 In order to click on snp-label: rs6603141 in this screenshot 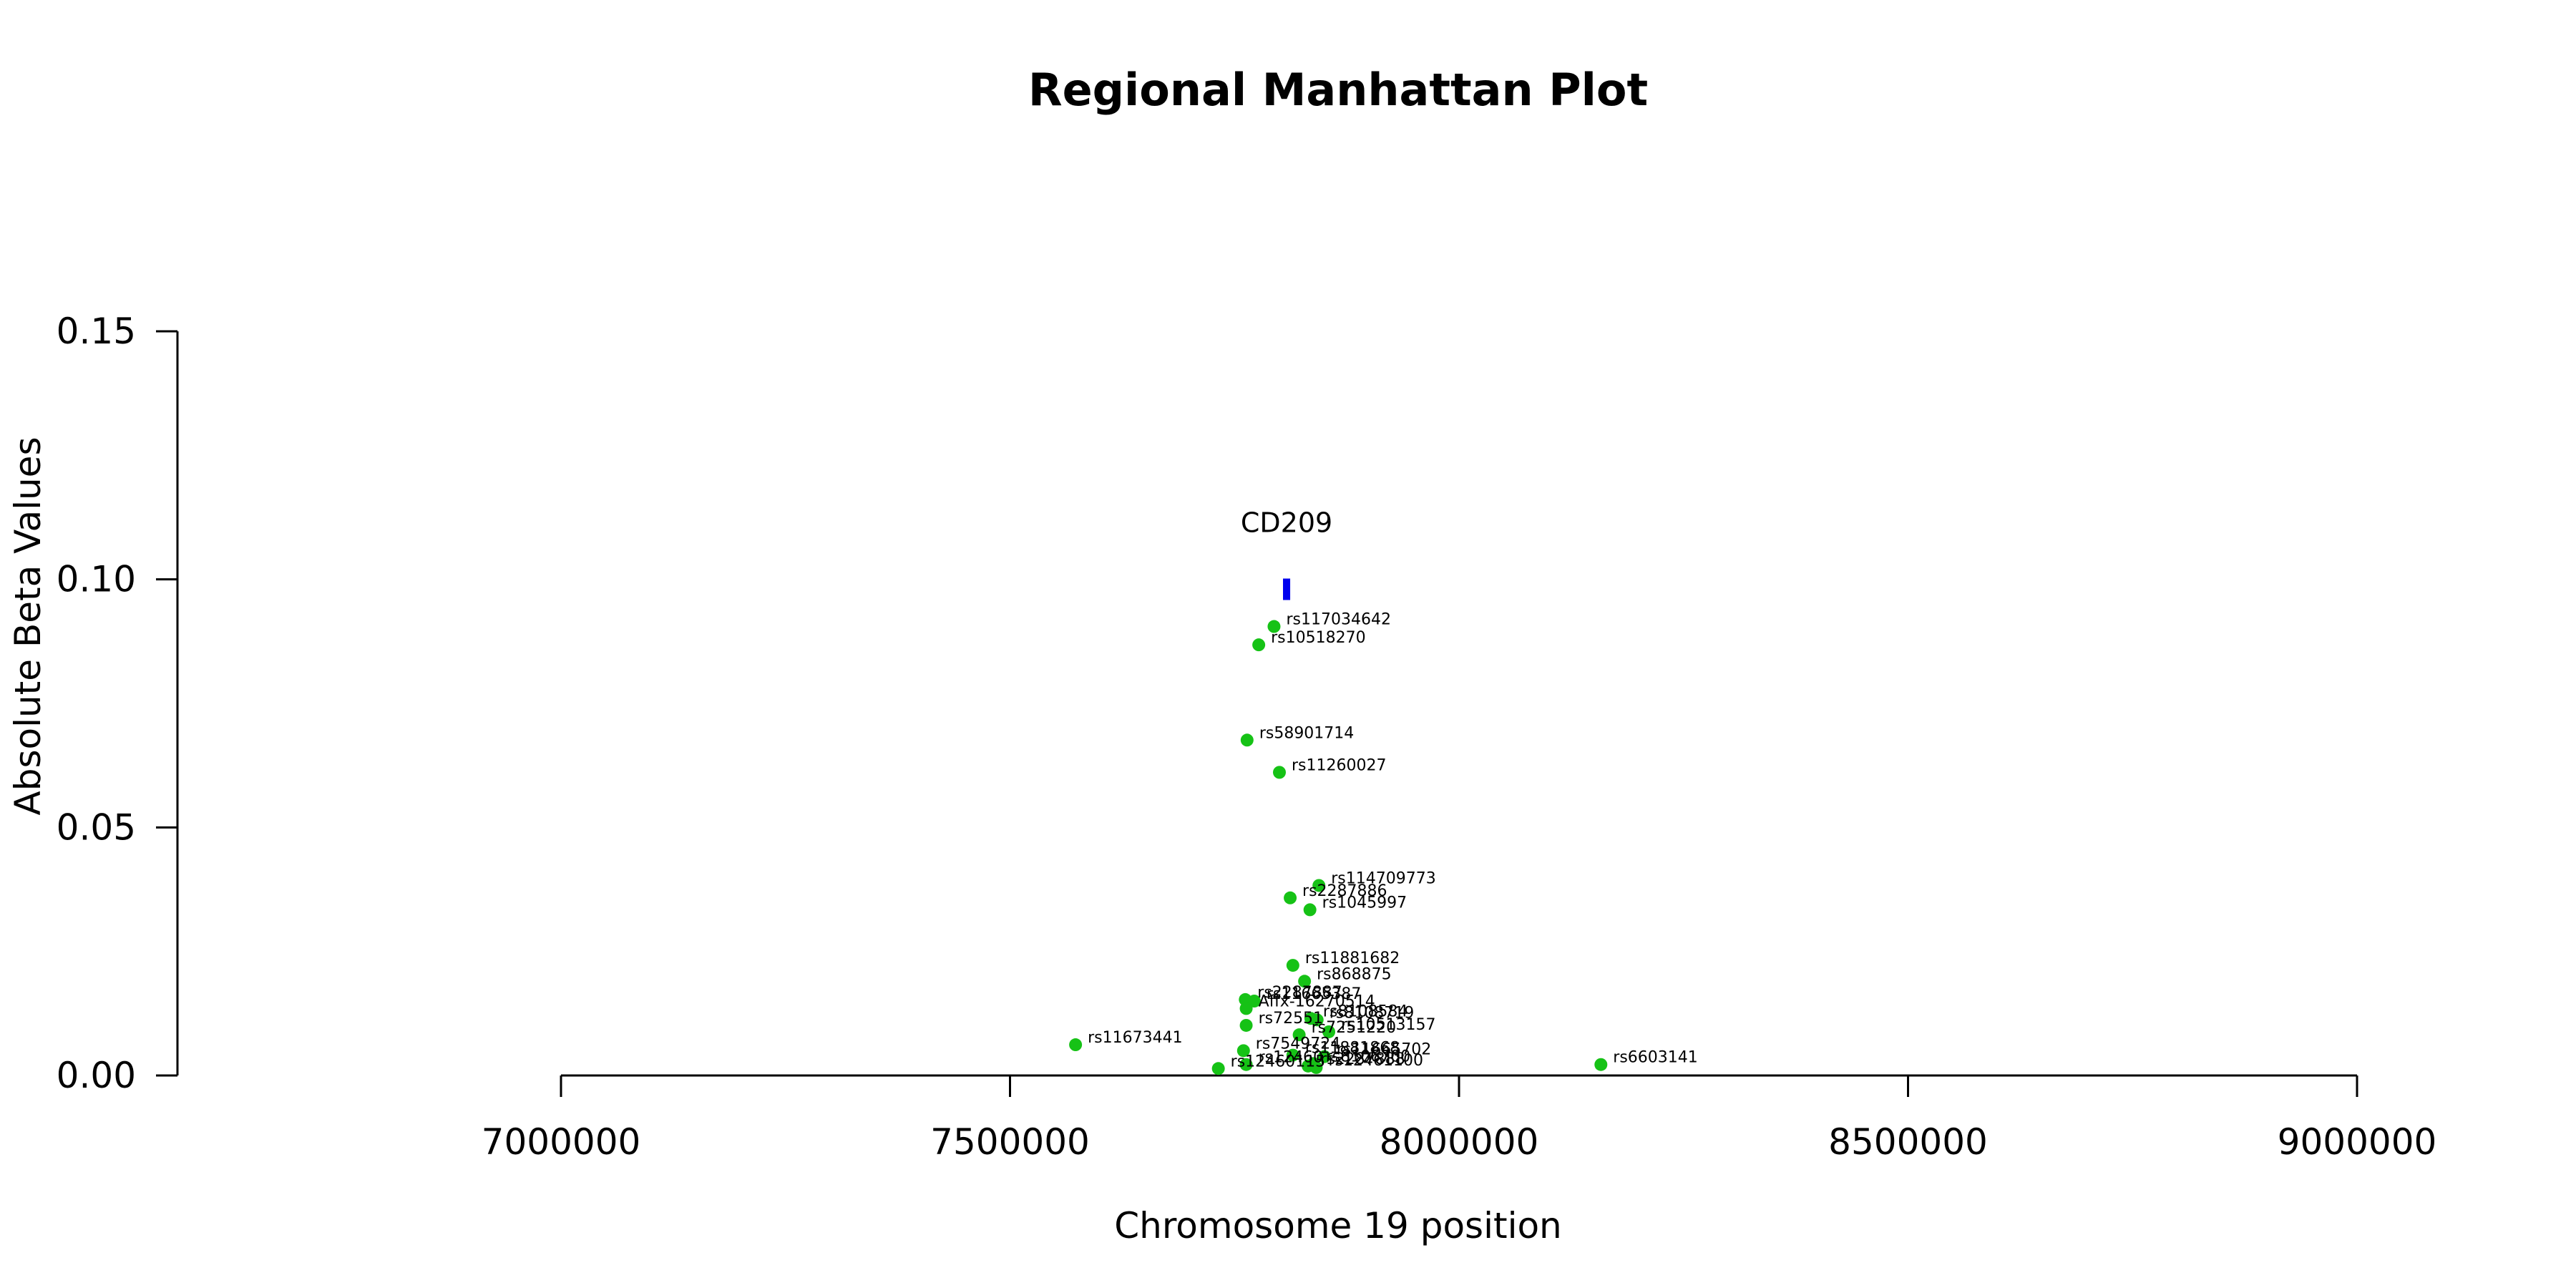, I will do `click(1655, 1058)`.